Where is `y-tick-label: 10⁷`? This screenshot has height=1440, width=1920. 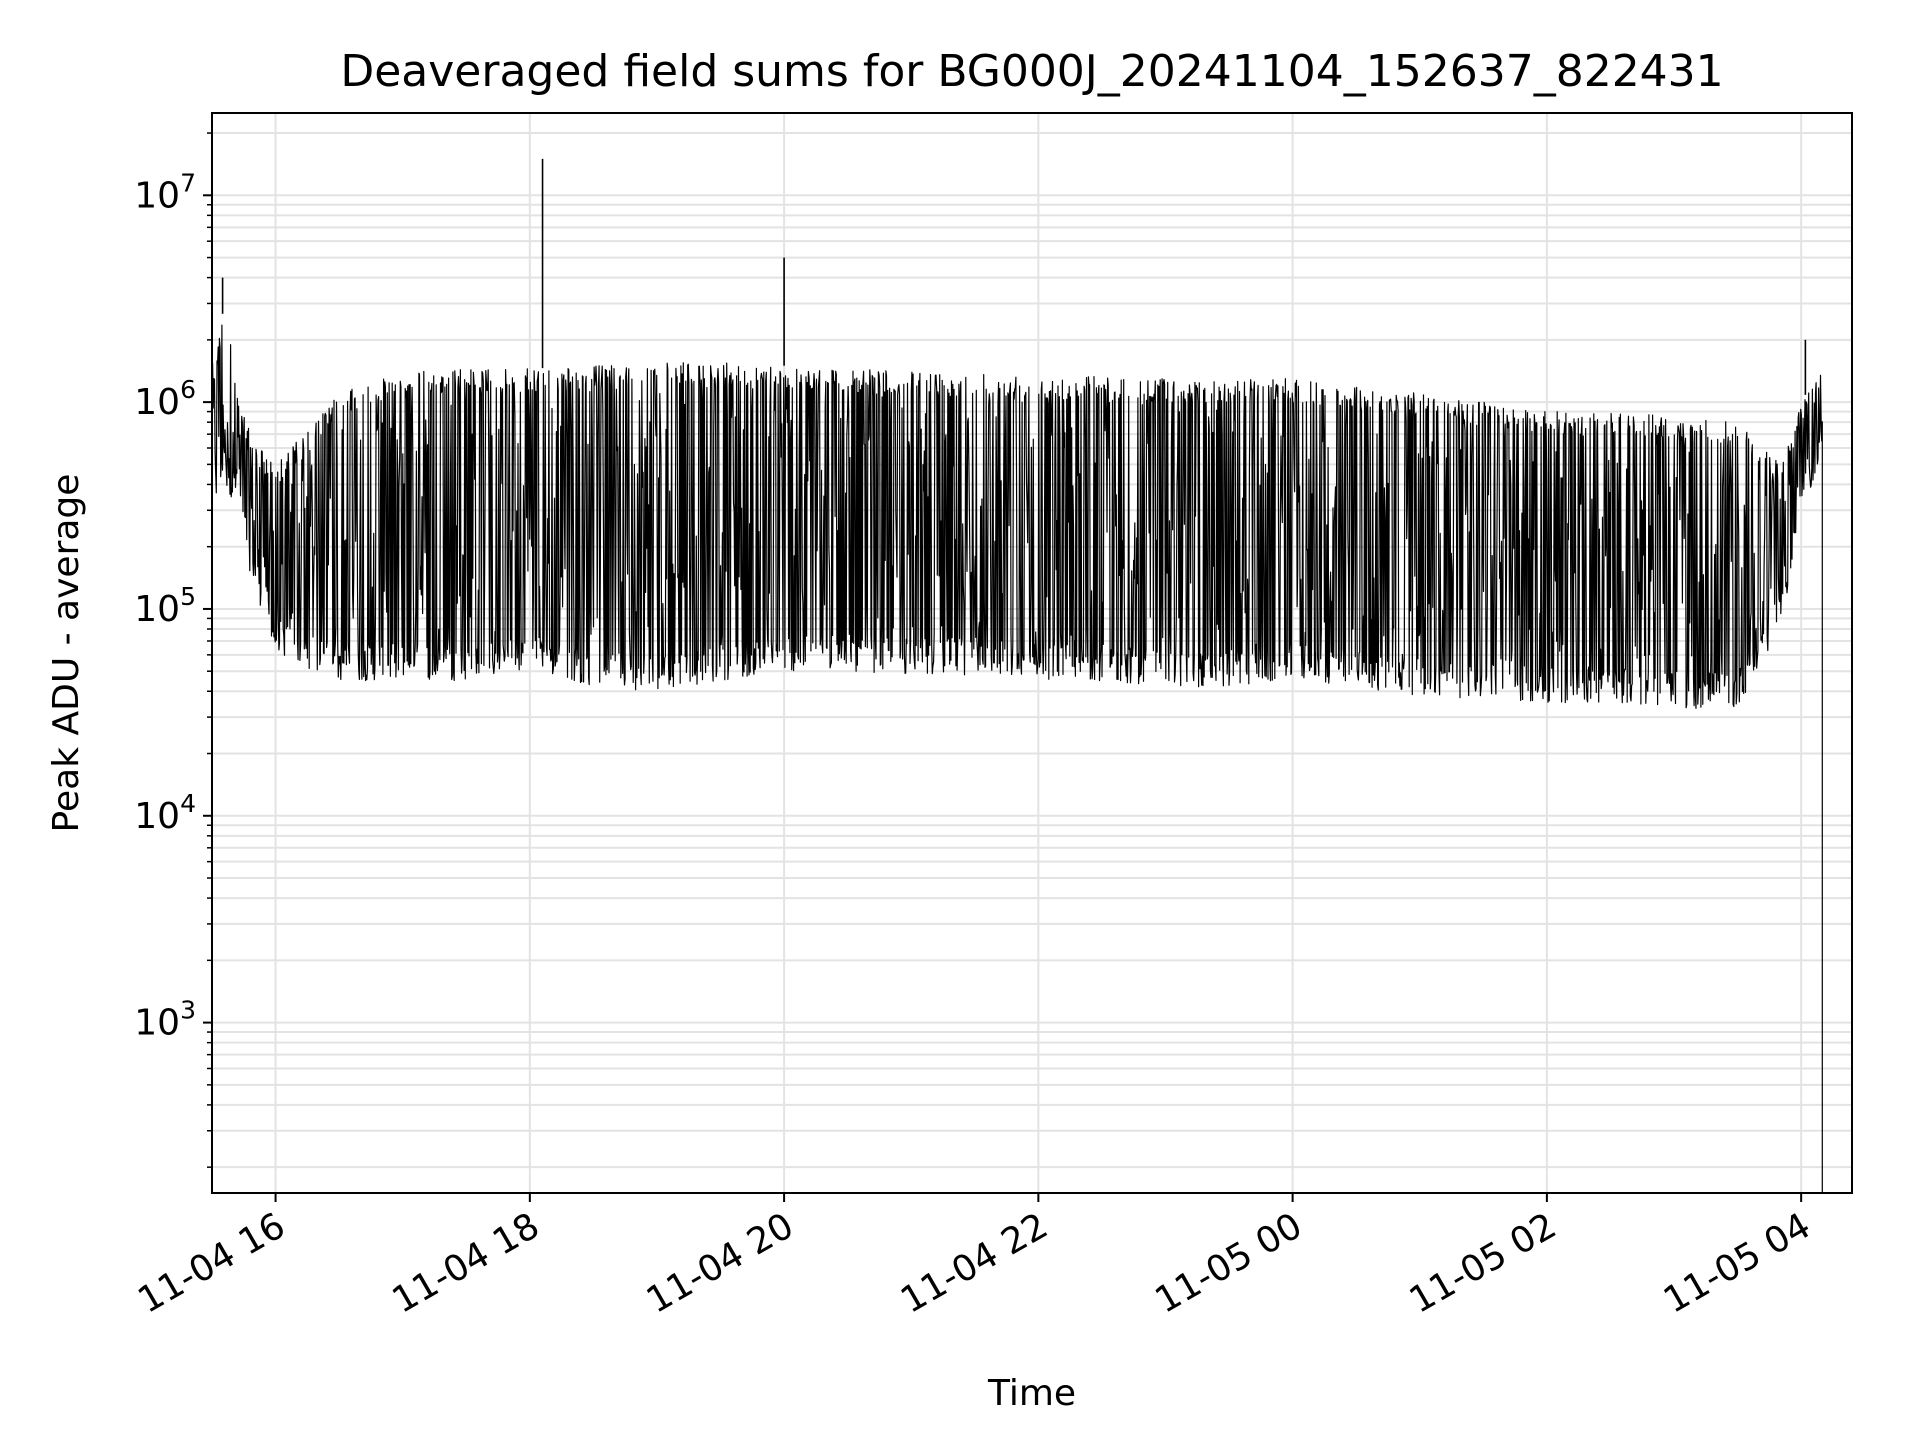 y-tick-label: 10⁷ is located at coordinates (165, 192).